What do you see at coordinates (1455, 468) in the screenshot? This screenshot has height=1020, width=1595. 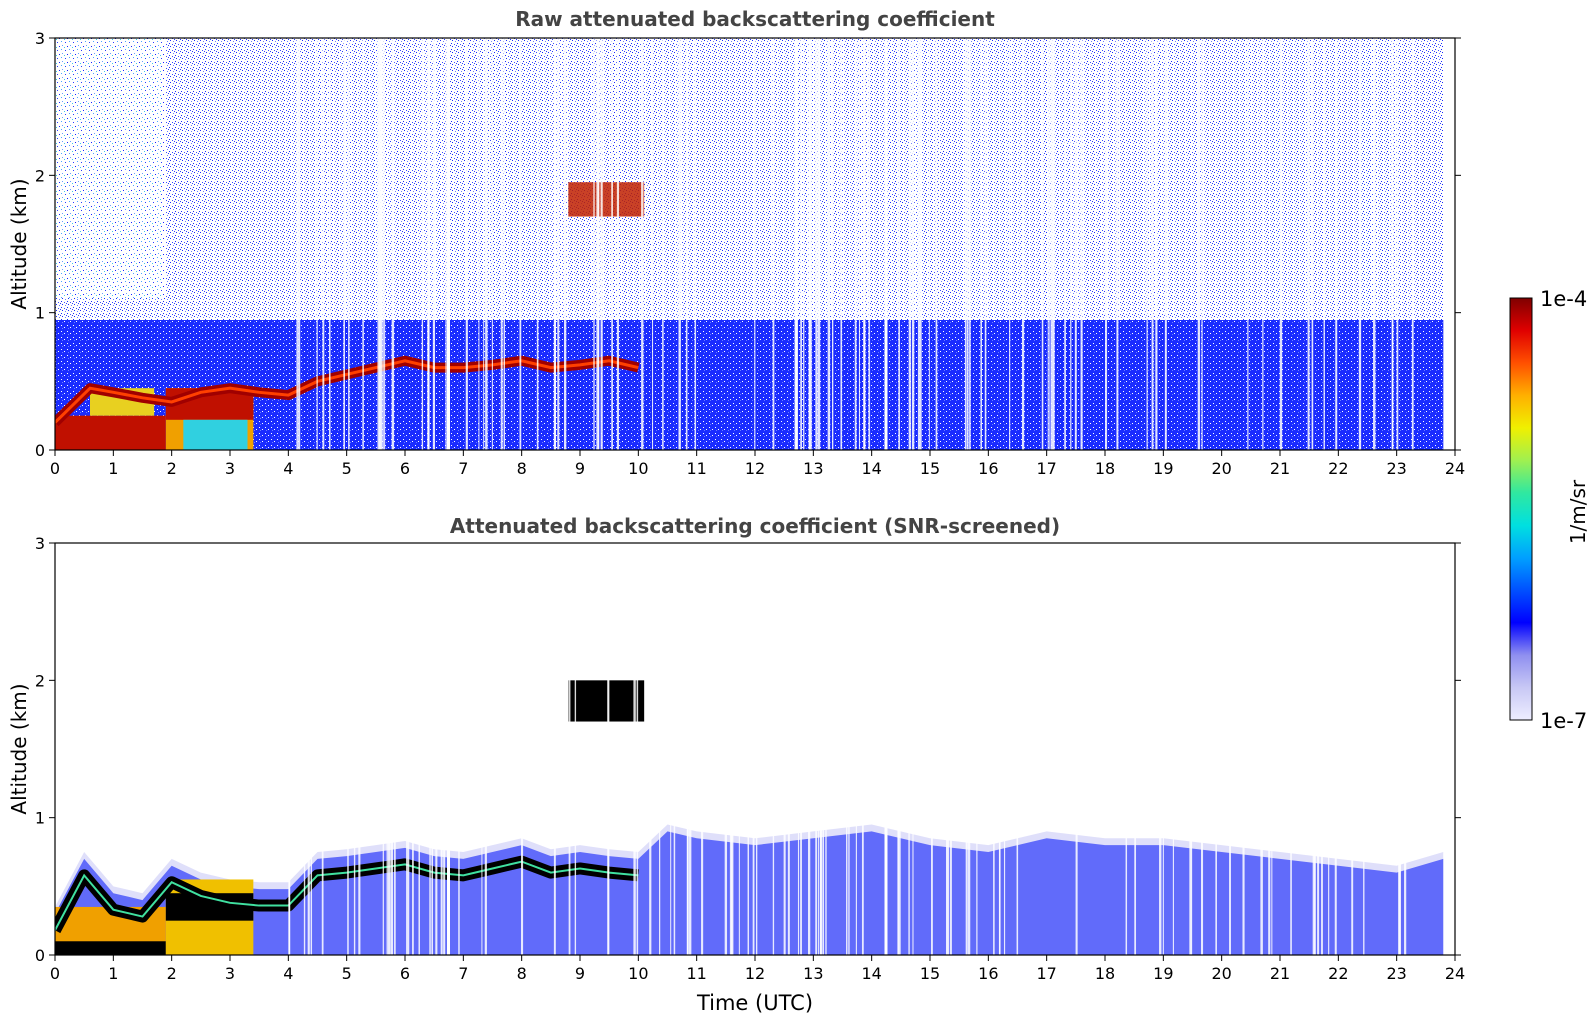 I see `x-tick-label: 24` at bounding box center [1455, 468].